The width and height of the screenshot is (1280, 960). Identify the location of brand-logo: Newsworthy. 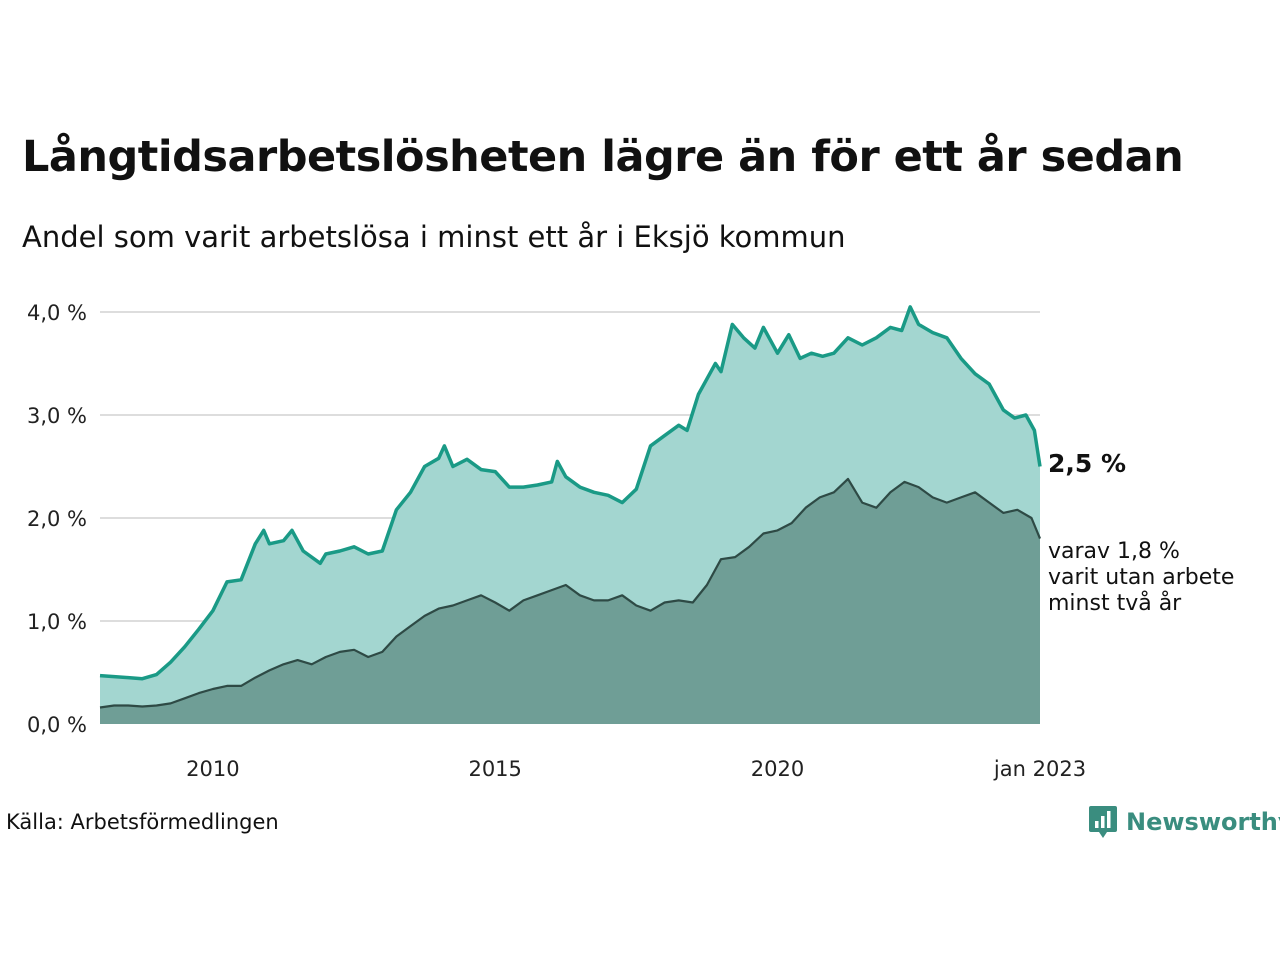
(1184, 822).